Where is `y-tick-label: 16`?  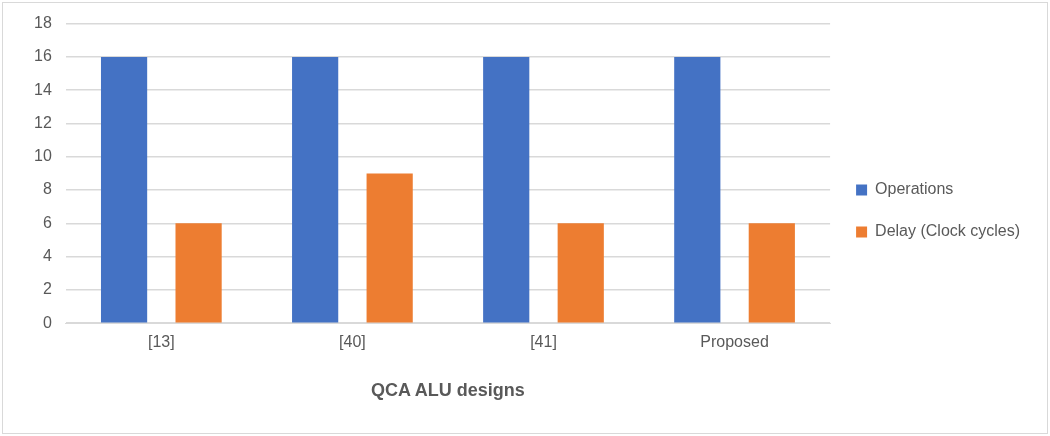
y-tick-label: 16 is located at coordinates (43, 56).